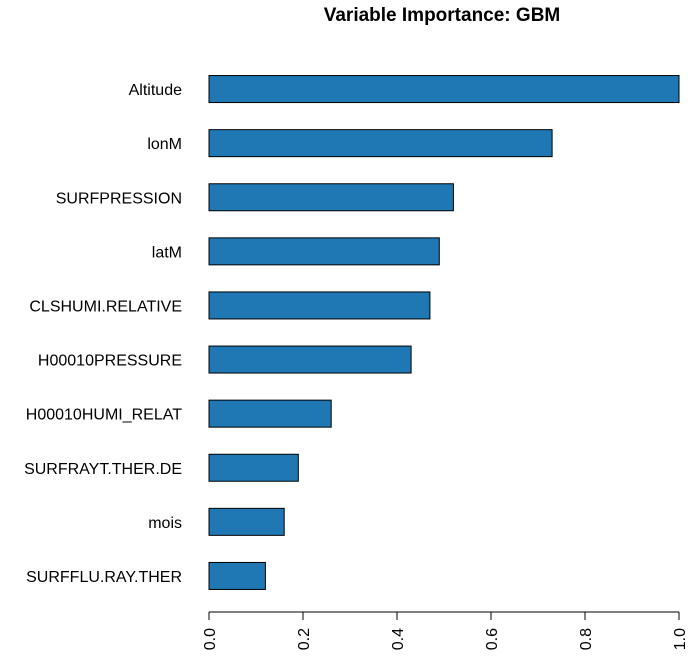  I want to click on x-tick-label: 0.6, so click(492, 639).